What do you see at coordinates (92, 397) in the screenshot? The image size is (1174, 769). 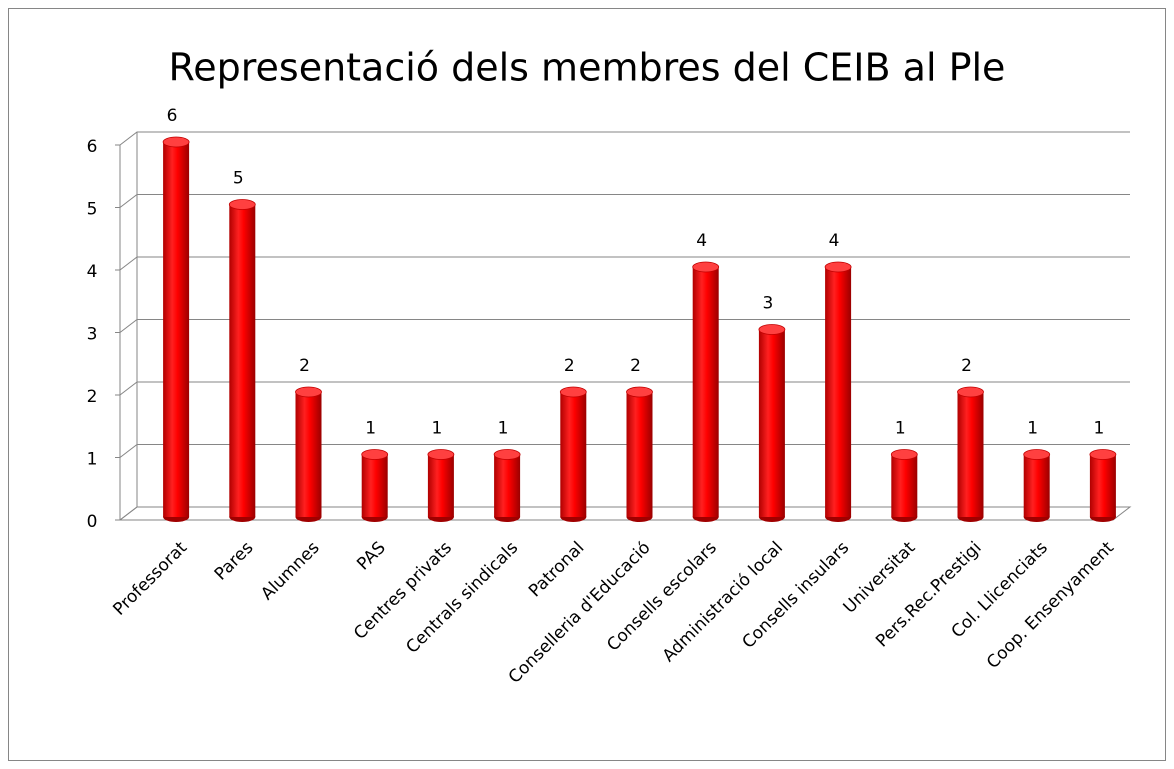 I see `y-tick-label: 2` at bounding box center [92, 397].